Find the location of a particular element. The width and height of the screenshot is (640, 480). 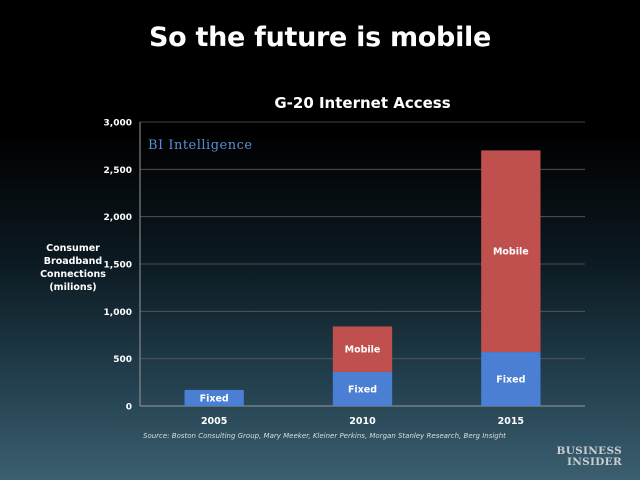

x-tick-label: 2005 is located at coordinates (214, 421).